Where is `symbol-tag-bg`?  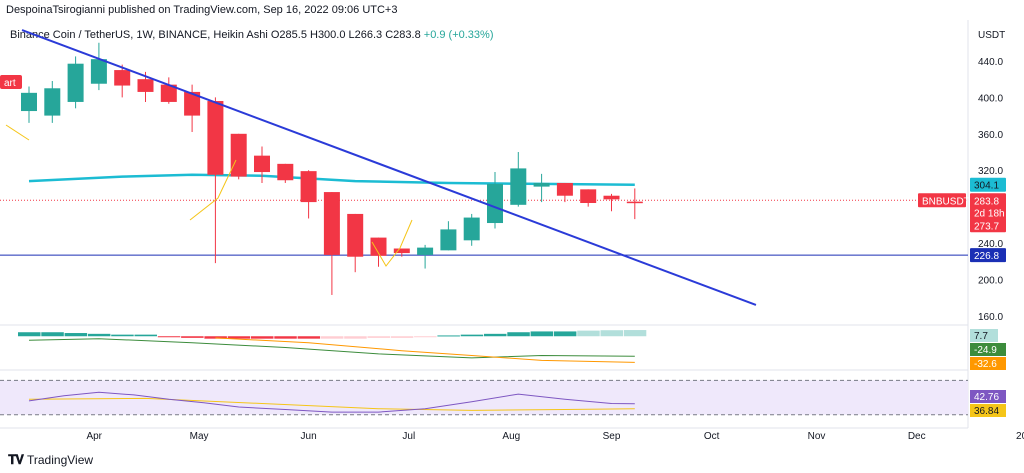
symbol-tag-bg is located at coordinates (942, 200).